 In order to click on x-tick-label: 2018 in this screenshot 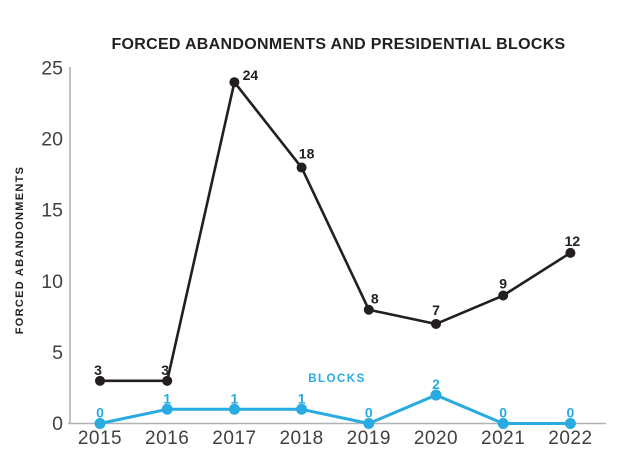, I will do `click(301, 438)`.